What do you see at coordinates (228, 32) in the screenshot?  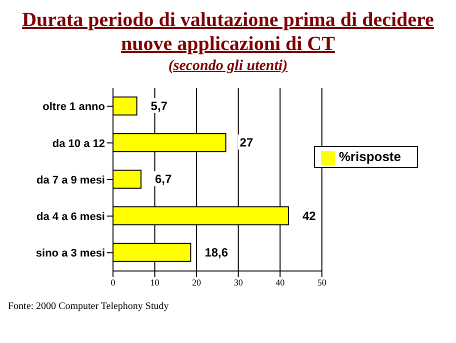 I see `chart-title: Durata periodo di valutazione prima di decidere nuove applicazioni di CT` at bounding box center [228, 32].